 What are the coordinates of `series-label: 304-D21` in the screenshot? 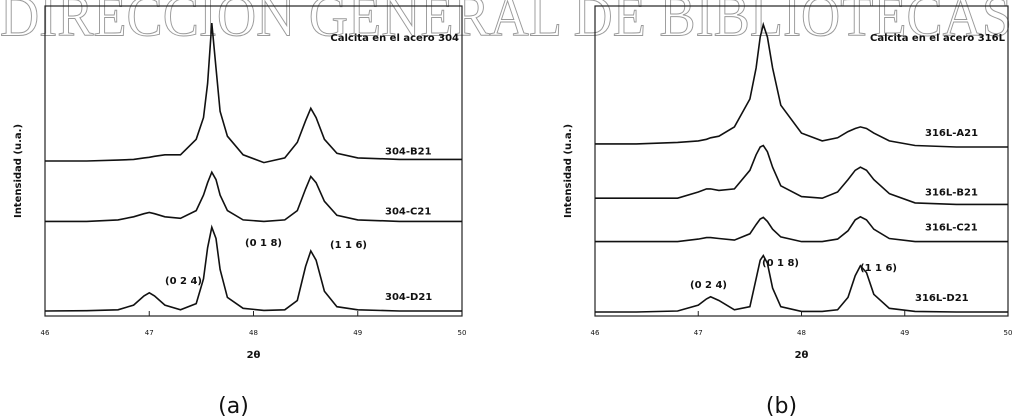 It's located at (408, 297).